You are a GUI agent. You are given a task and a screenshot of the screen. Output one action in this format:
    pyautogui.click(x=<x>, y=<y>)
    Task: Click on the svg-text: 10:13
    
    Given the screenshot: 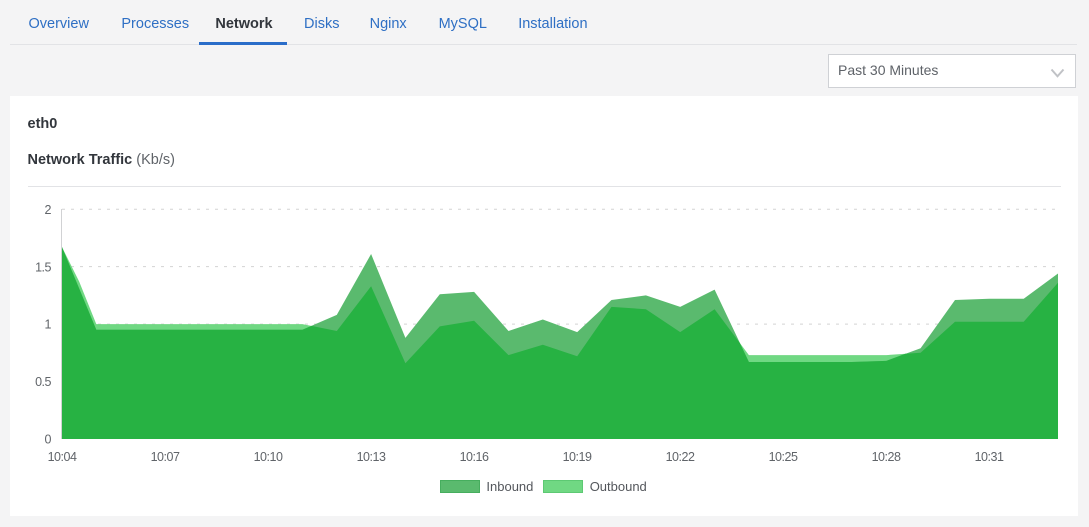 What is the action you would take?
    pyautogui.click(x=371, y=457)
    